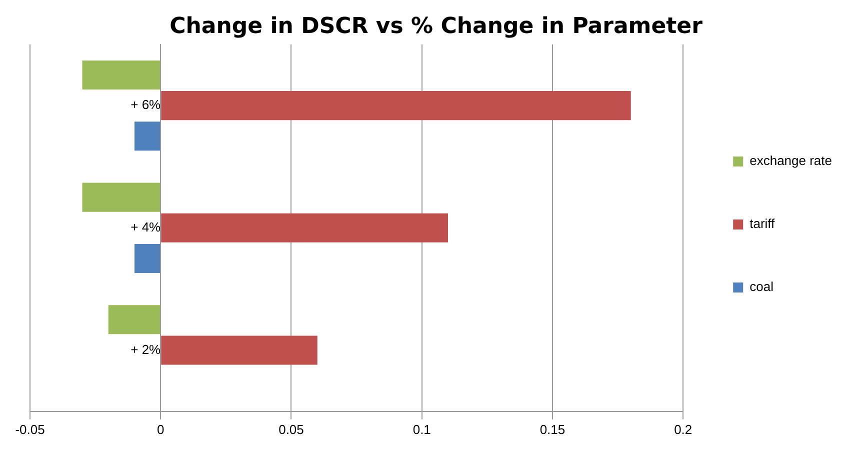  Describe the element at coordinates (791, 160) in the screenshot. I see `legend-label: exchange rate` at that location.